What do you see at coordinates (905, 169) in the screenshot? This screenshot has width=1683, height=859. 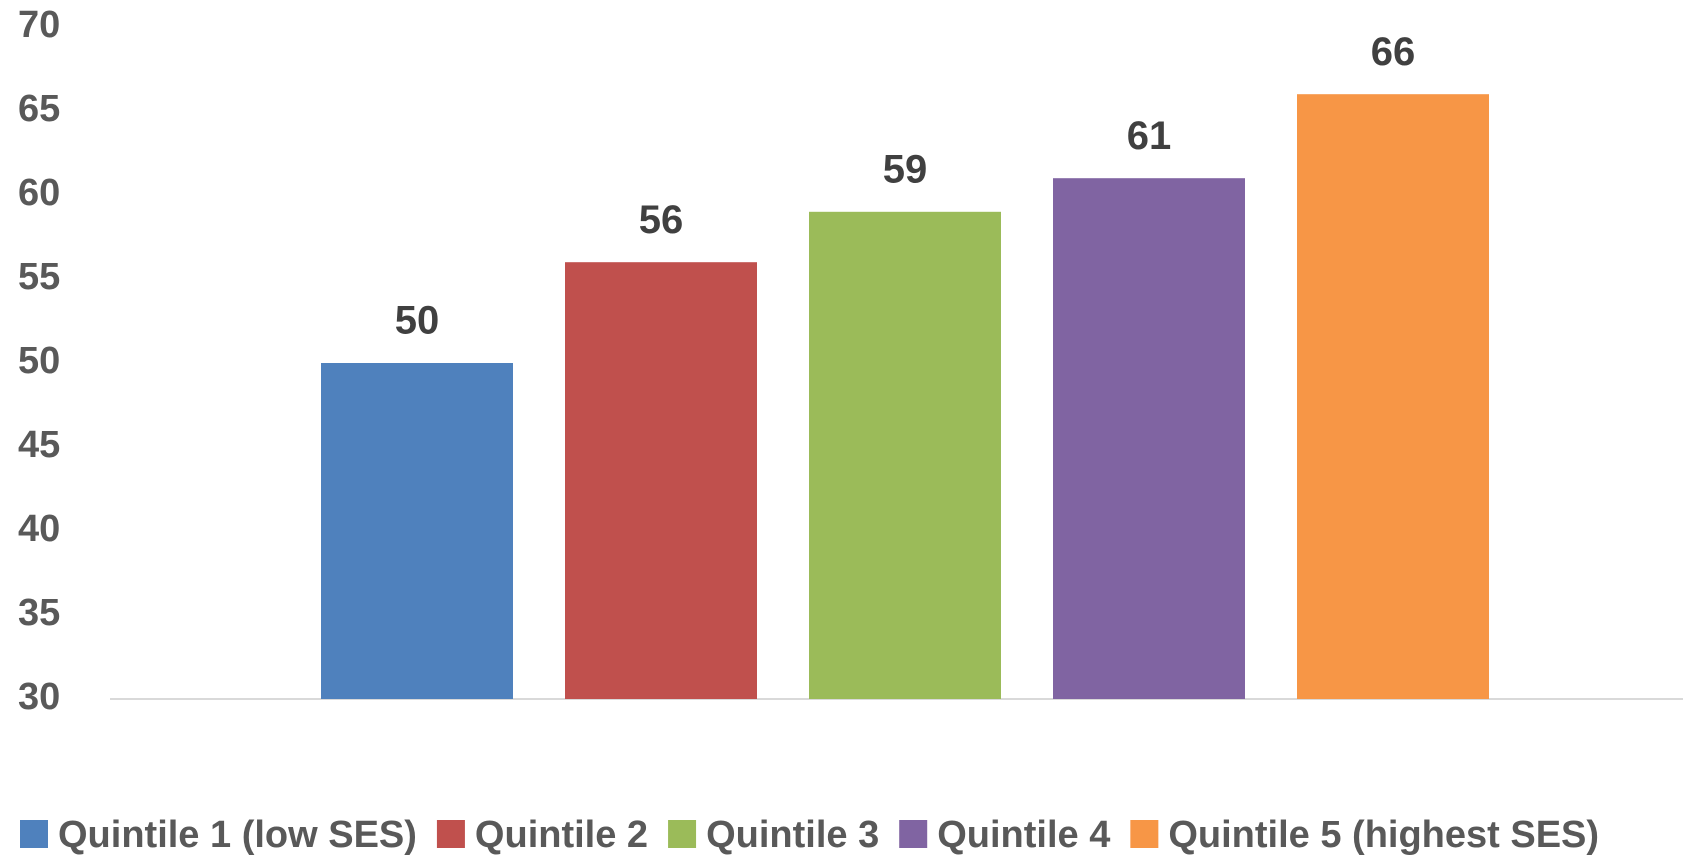 I see `value-label: 59` at bounding box center [905, 169].